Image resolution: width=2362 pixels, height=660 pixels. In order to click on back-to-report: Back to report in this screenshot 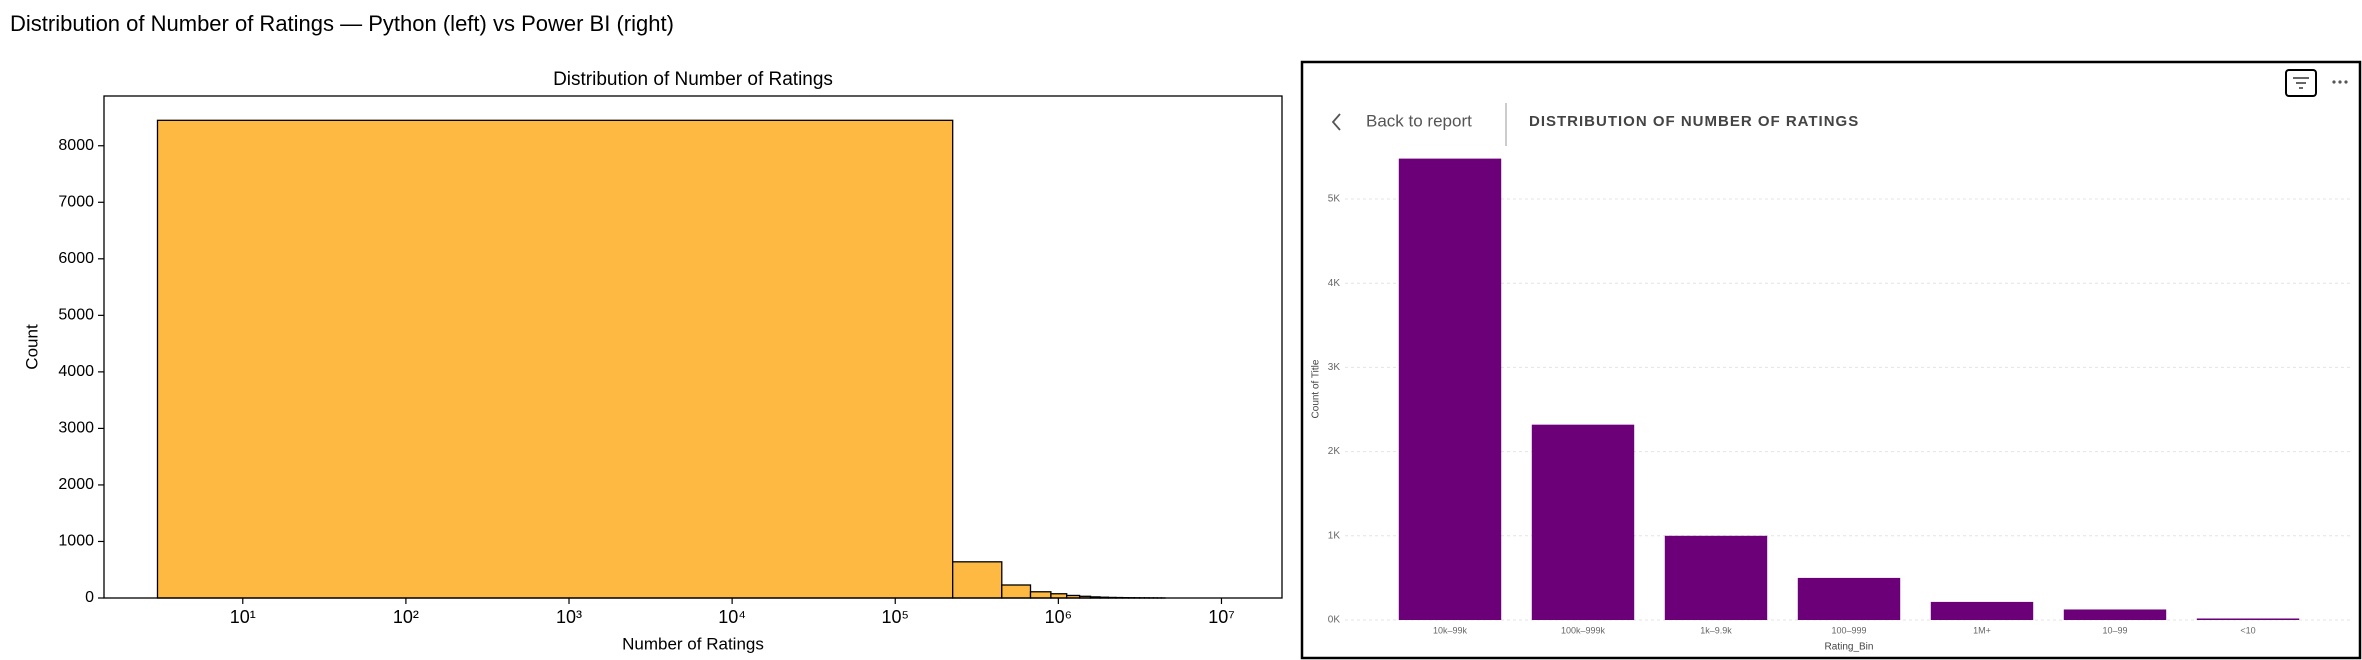, I will do `click(1419, 120)`.